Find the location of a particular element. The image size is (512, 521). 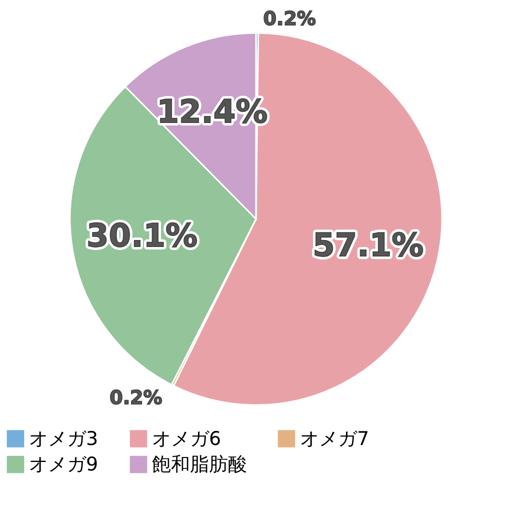

data-label: 57.1% is located at coordinates (368, 245).